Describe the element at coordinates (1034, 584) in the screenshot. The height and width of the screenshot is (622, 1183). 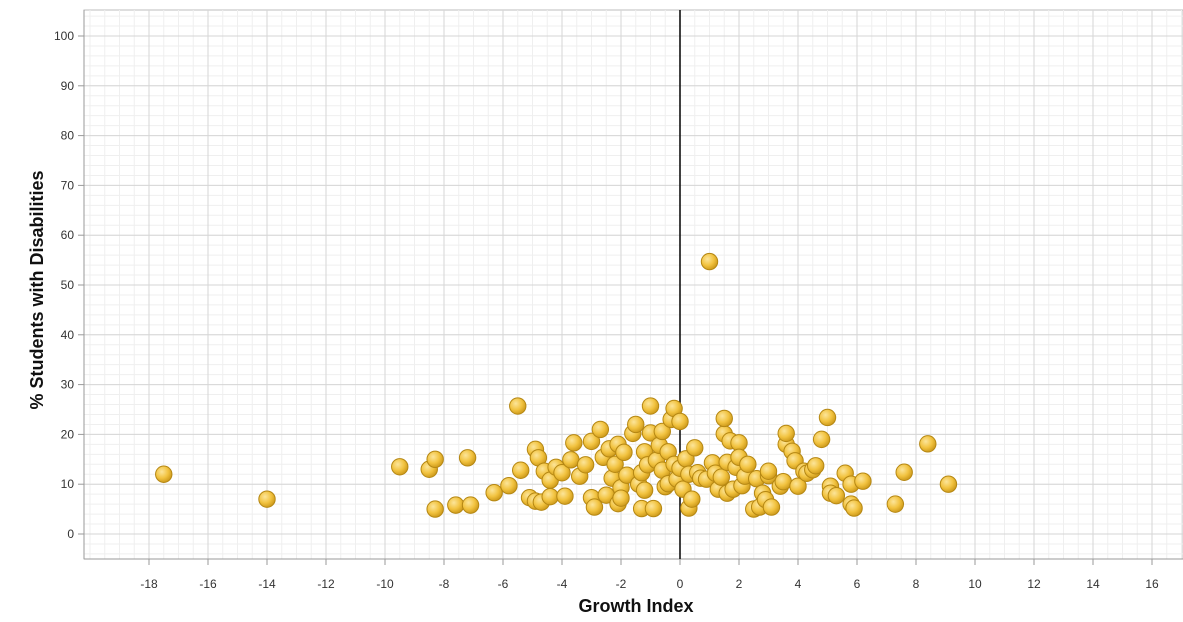
I see `x-tick-label: 12` at that location.